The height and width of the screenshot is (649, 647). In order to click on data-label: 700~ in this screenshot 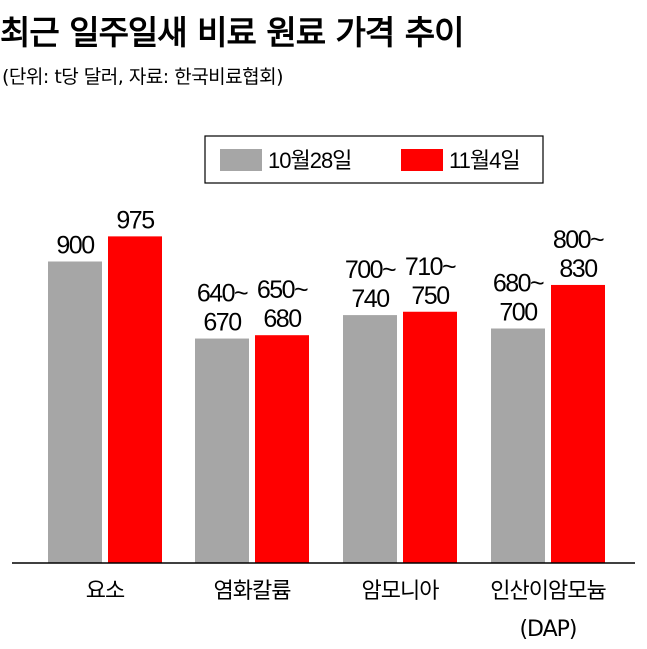, I will do `click(370, 270)`.